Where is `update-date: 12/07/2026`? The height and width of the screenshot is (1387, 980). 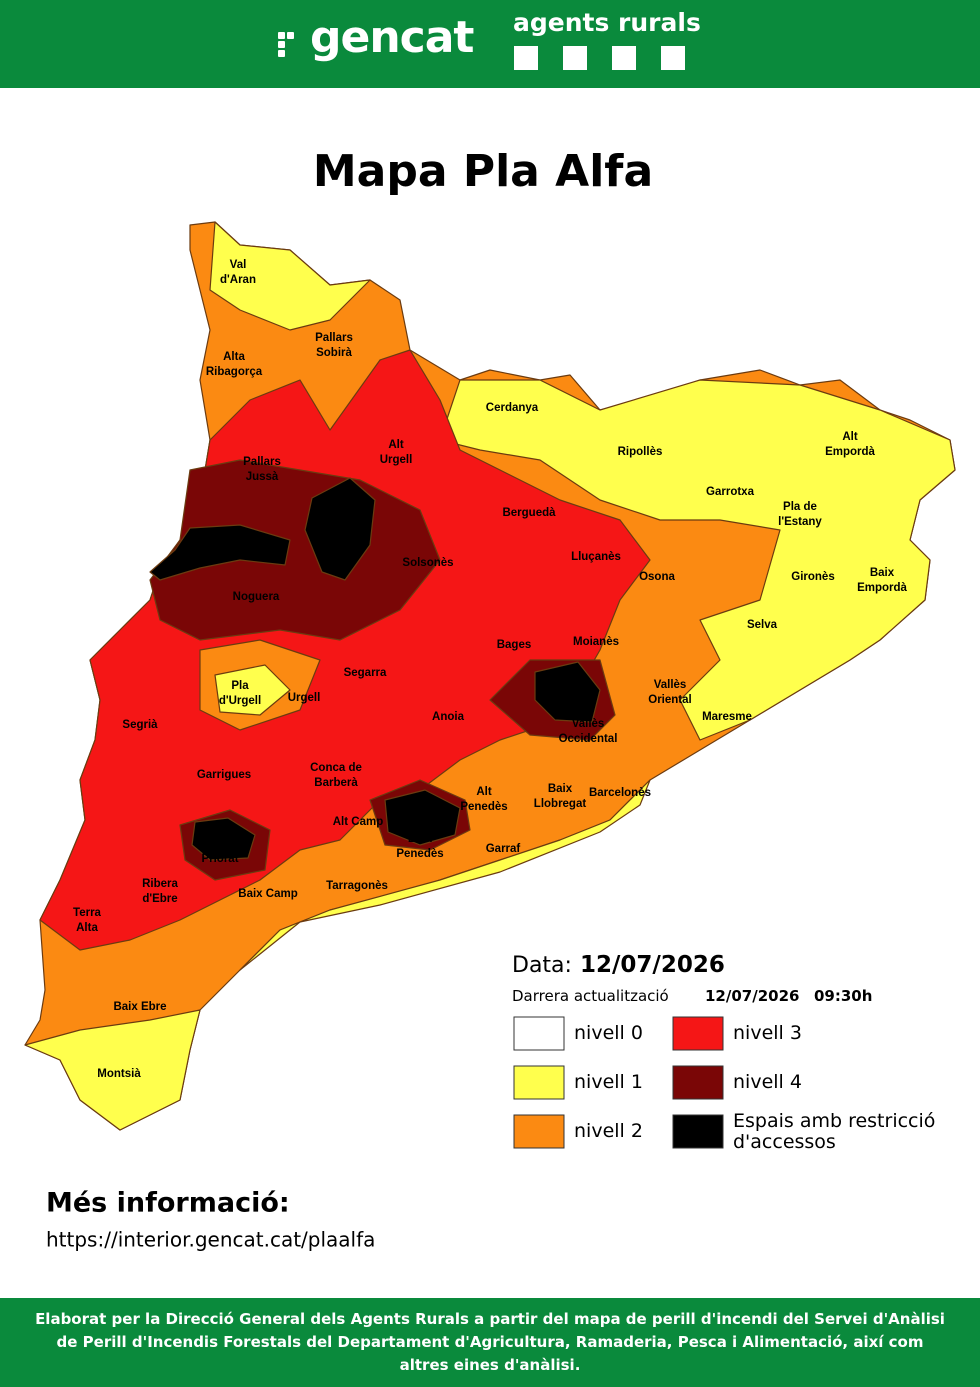 update-date: 12/07/2026 is located at coordinates (752, 996).